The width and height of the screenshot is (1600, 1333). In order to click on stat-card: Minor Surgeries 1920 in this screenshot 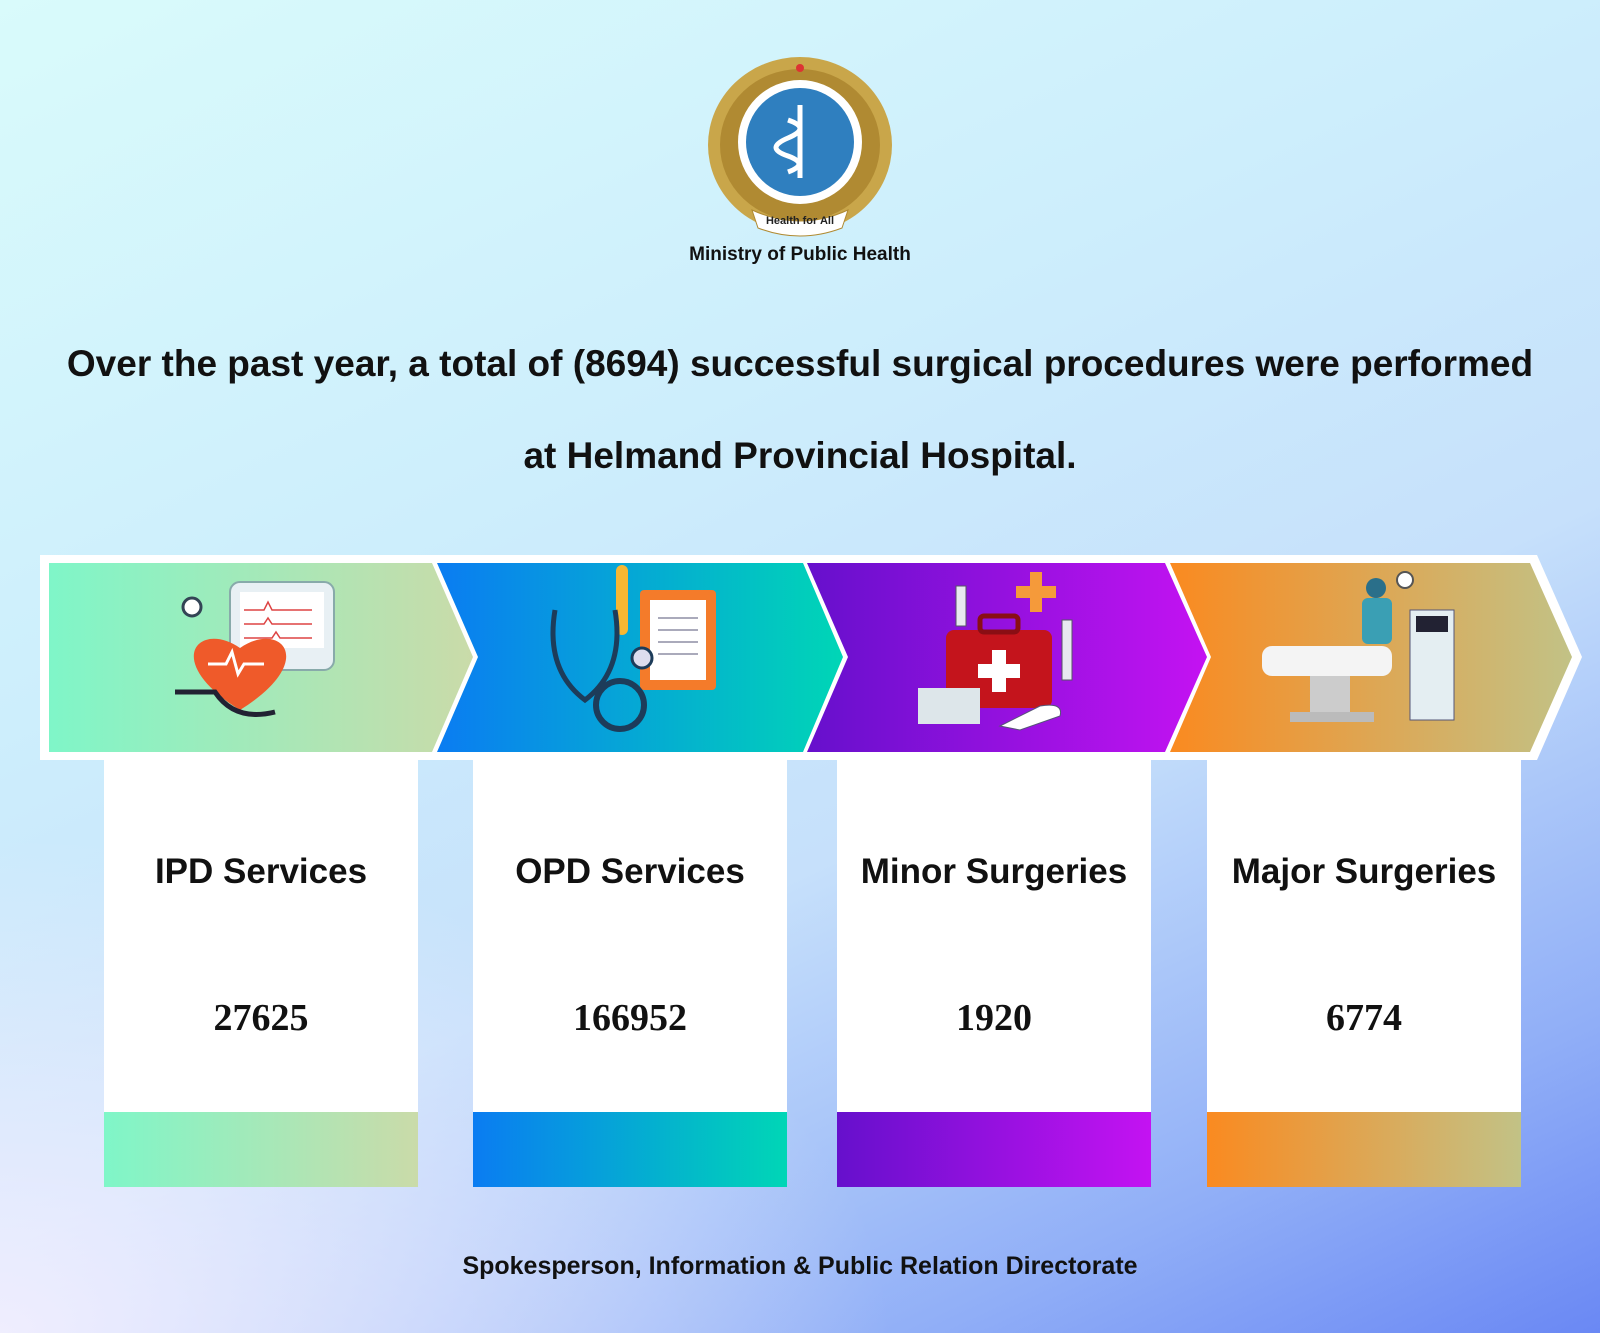, I will do `click(994, 973)`.